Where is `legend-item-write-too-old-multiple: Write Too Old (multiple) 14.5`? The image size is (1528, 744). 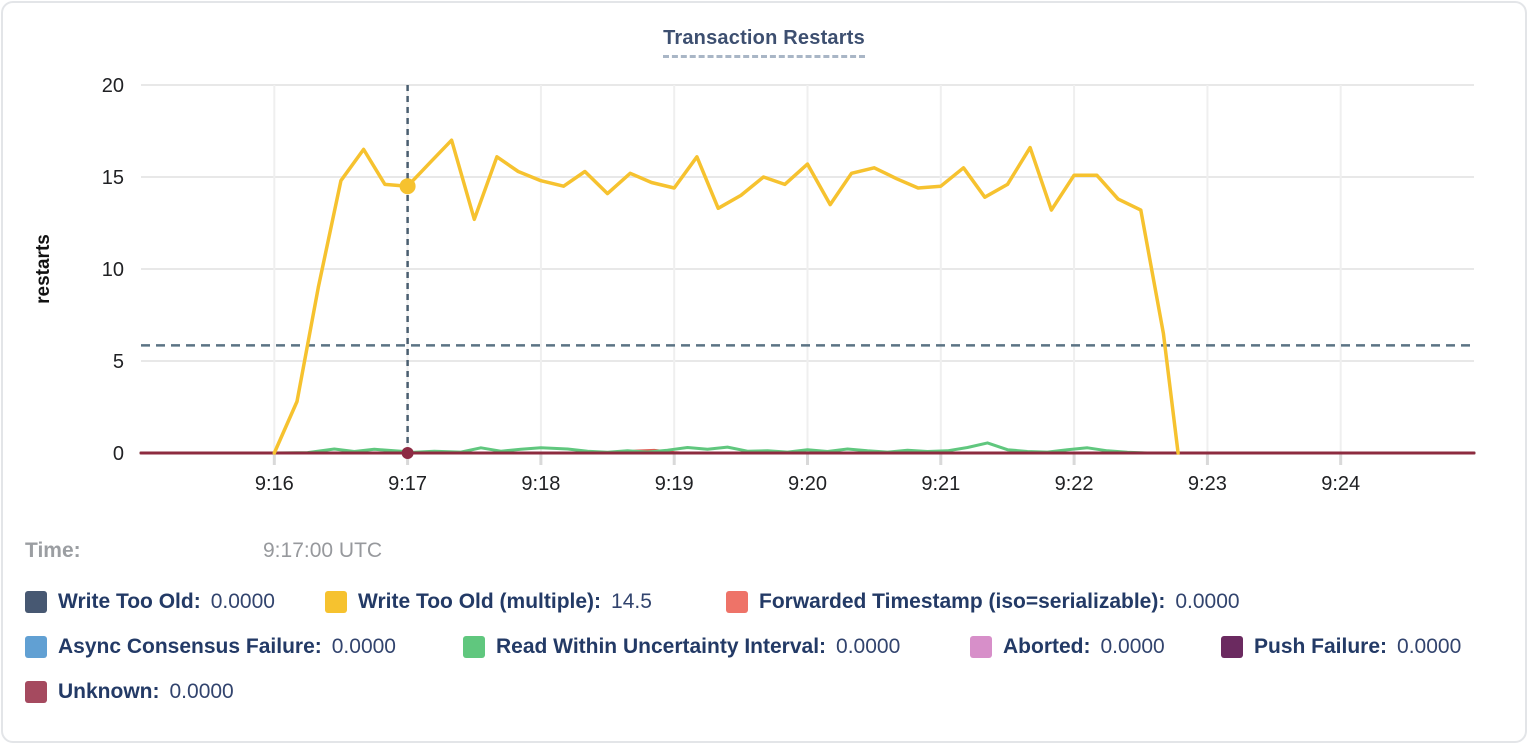 legend-item-write-too-old-multiple: Write Too Old (multiple) 14.5 is located at coordinates (525, 602).